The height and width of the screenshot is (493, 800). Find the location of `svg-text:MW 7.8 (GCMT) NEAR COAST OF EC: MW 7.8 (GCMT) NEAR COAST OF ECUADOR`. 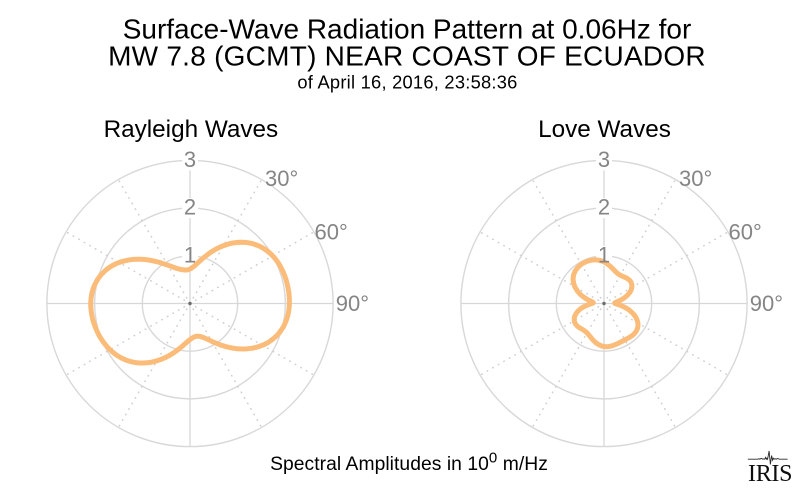

svg-text:MW 7.8 (GCMT) NEAR COAST OF EC: MW 7.8 (GCMT) NEAR COAST OF ECUADOR is located at coordinates (407, 55).